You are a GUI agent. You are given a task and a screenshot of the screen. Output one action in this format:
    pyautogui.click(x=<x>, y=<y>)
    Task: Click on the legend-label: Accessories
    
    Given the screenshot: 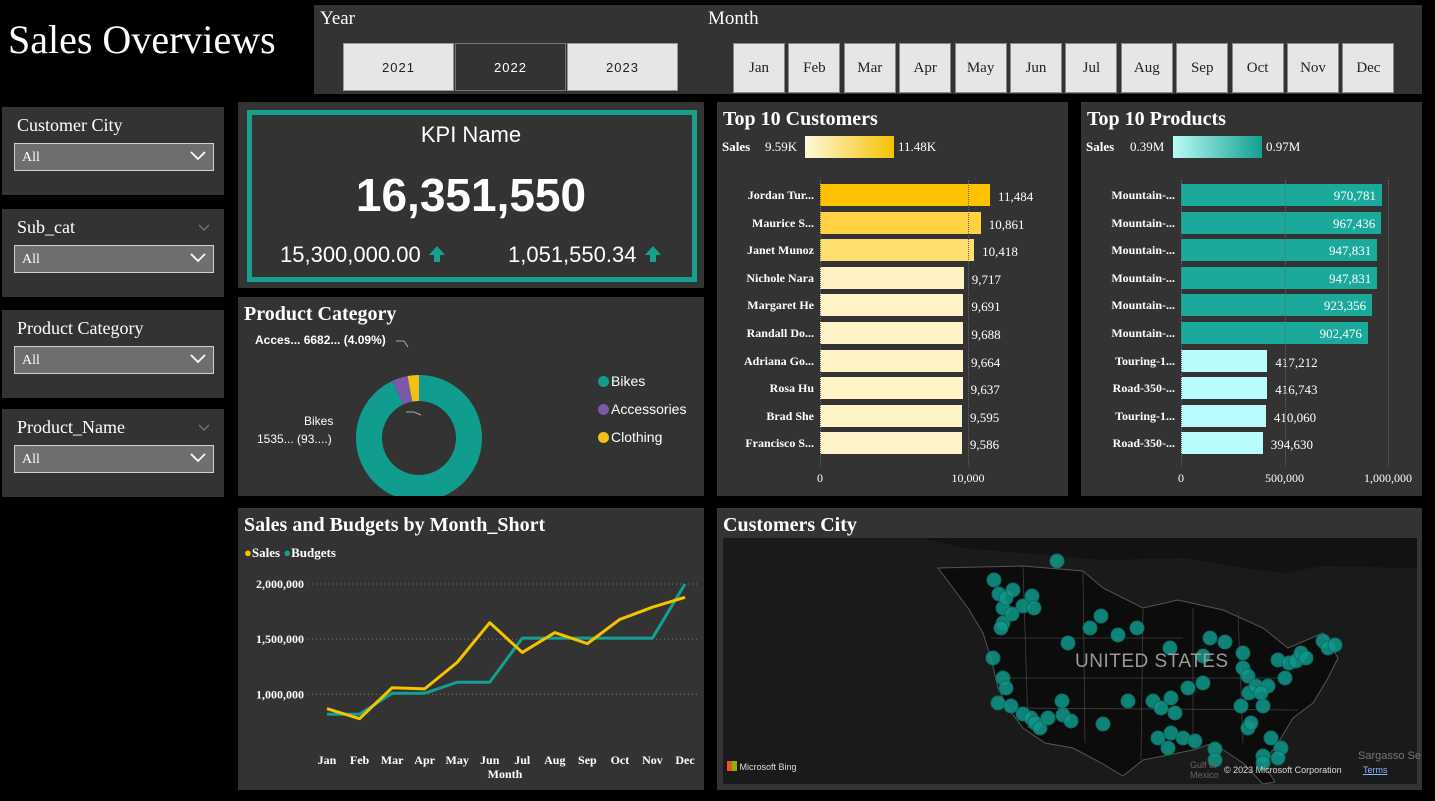 What is the action you would take?
    pyautogui.click(x=648, y=409)
    